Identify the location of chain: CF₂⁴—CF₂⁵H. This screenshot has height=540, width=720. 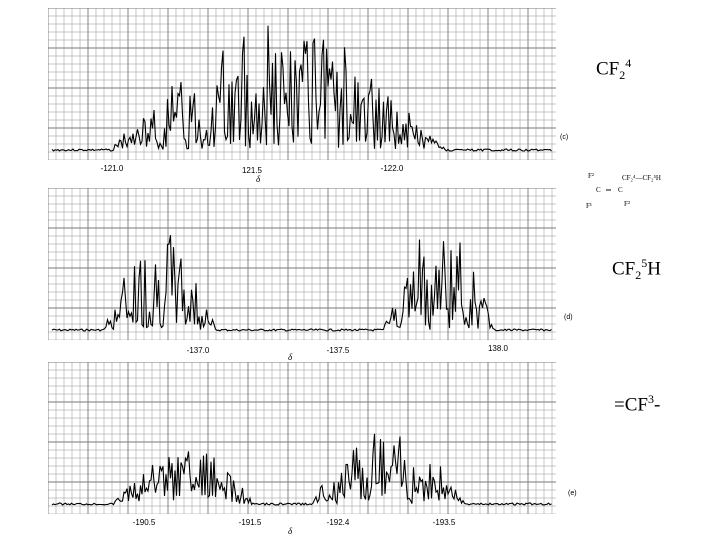
(641, 178).